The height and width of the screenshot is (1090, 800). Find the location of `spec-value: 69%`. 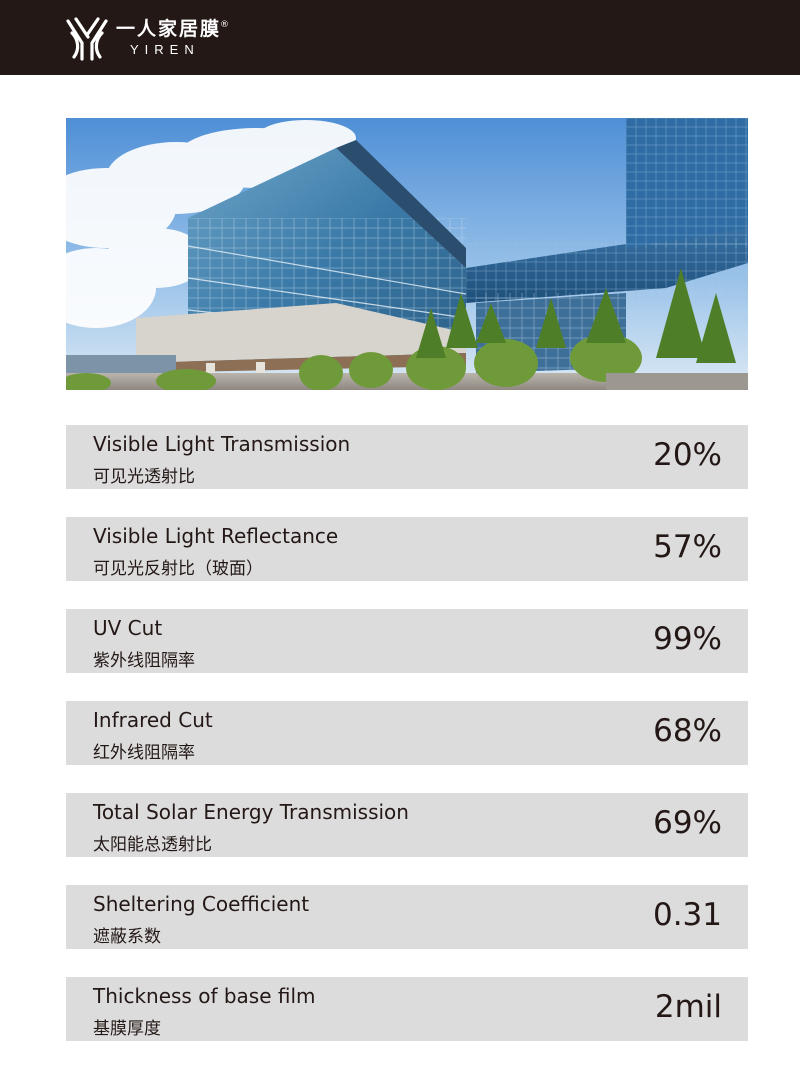

spec-value: 69% is located at coordinates (687, 823).